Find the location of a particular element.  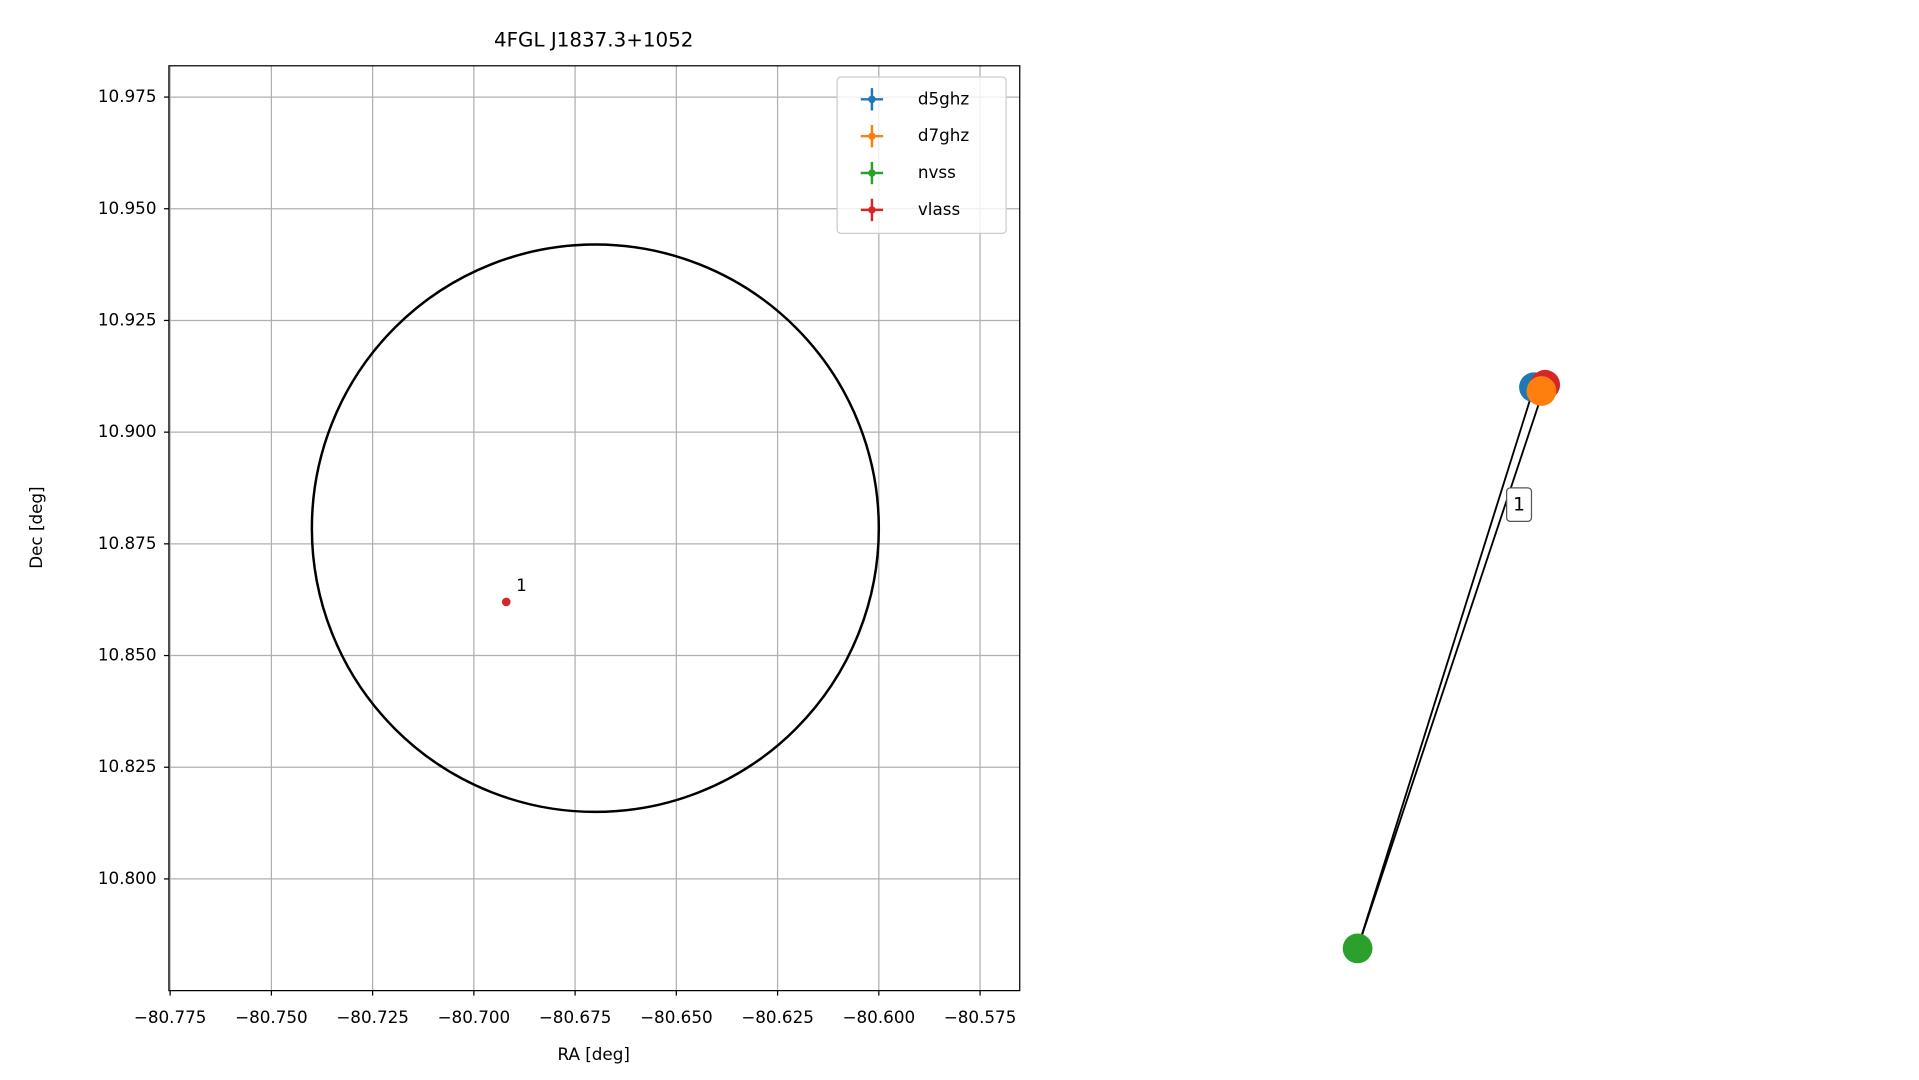

edge-label: 1 is located at coordinates (1519, 505).